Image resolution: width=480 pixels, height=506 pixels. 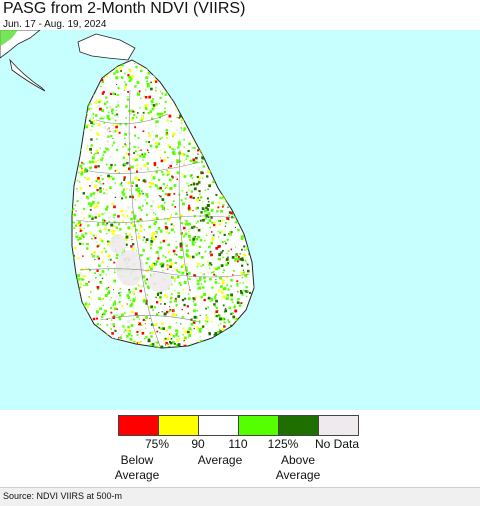 What do you see at coordinates (259, 425) in the screenshot?
I see `legend-swatch-above-average-light-green` at bounding box center [259, 425].